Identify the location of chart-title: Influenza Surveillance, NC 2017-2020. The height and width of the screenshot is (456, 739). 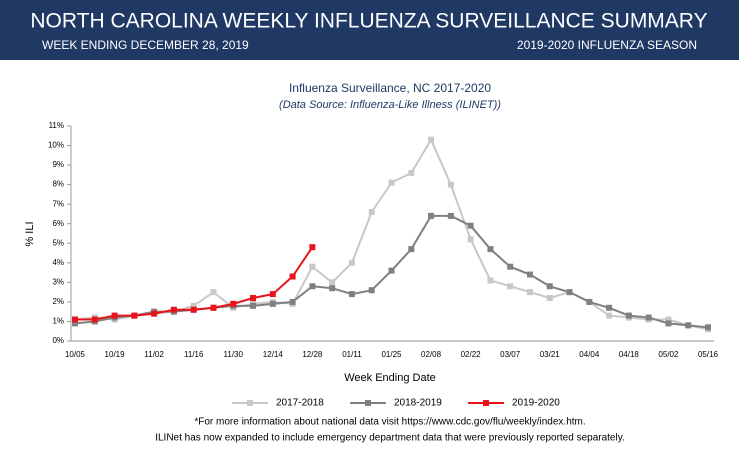
(390, 88).